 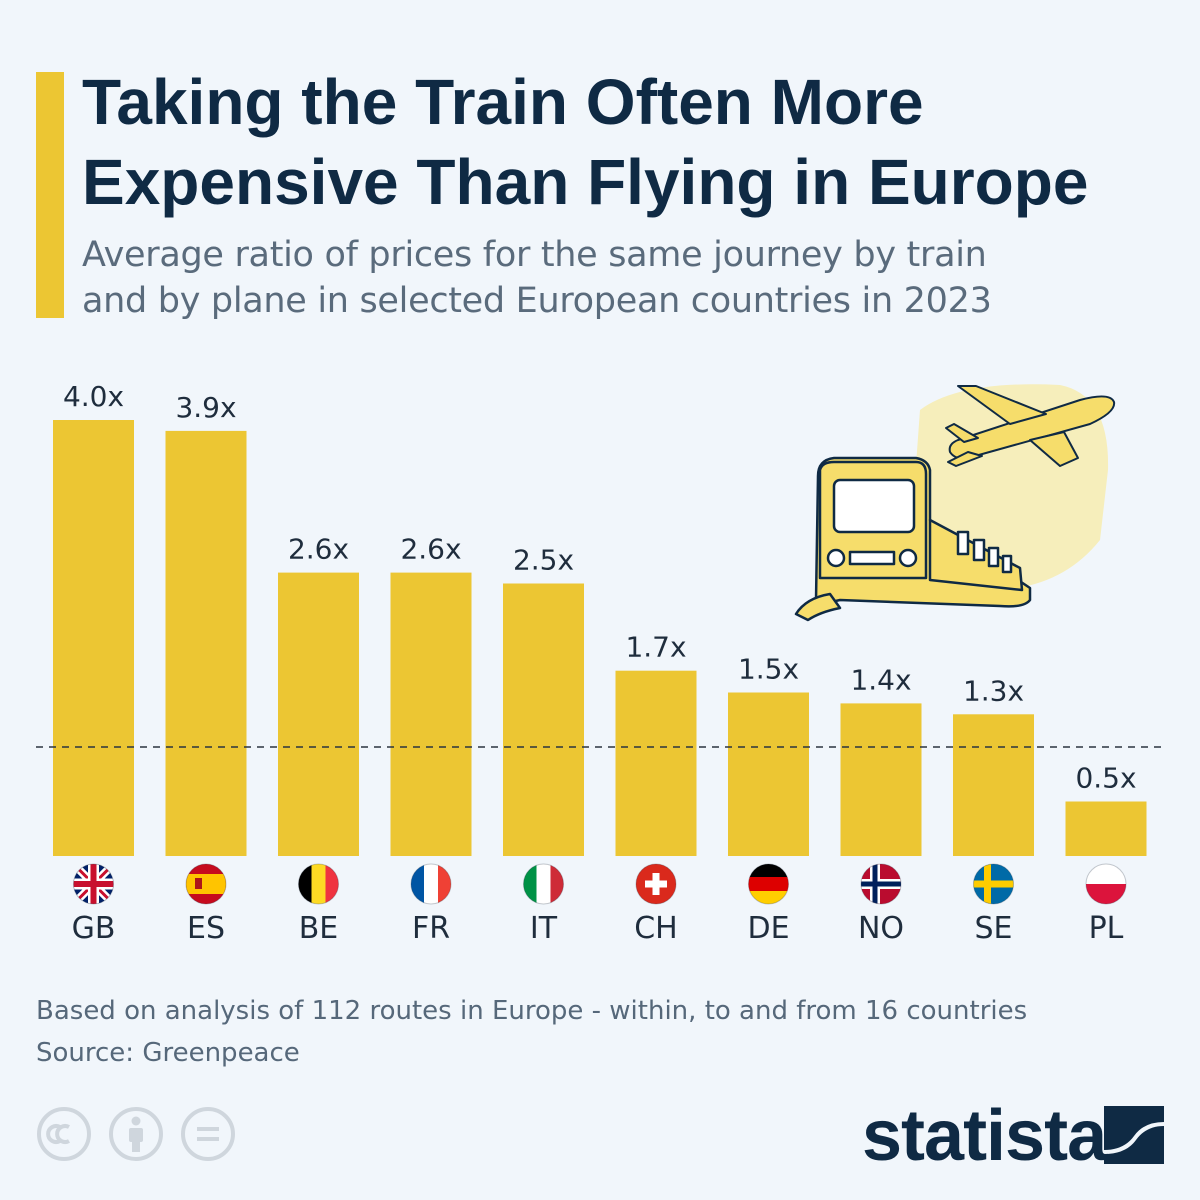 What do you see at coordinates (993, 884) in the screenshot?
I see `se-flag-icon` at bounding box center [993, 884].